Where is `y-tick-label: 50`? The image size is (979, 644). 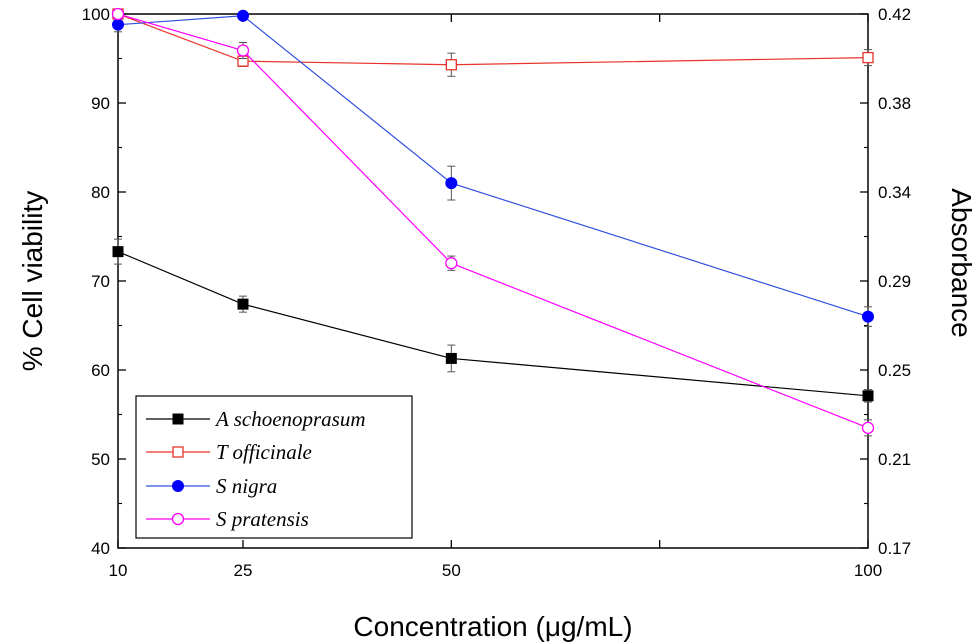
y-tick-label: 50 is located at coordinates (100, 459).